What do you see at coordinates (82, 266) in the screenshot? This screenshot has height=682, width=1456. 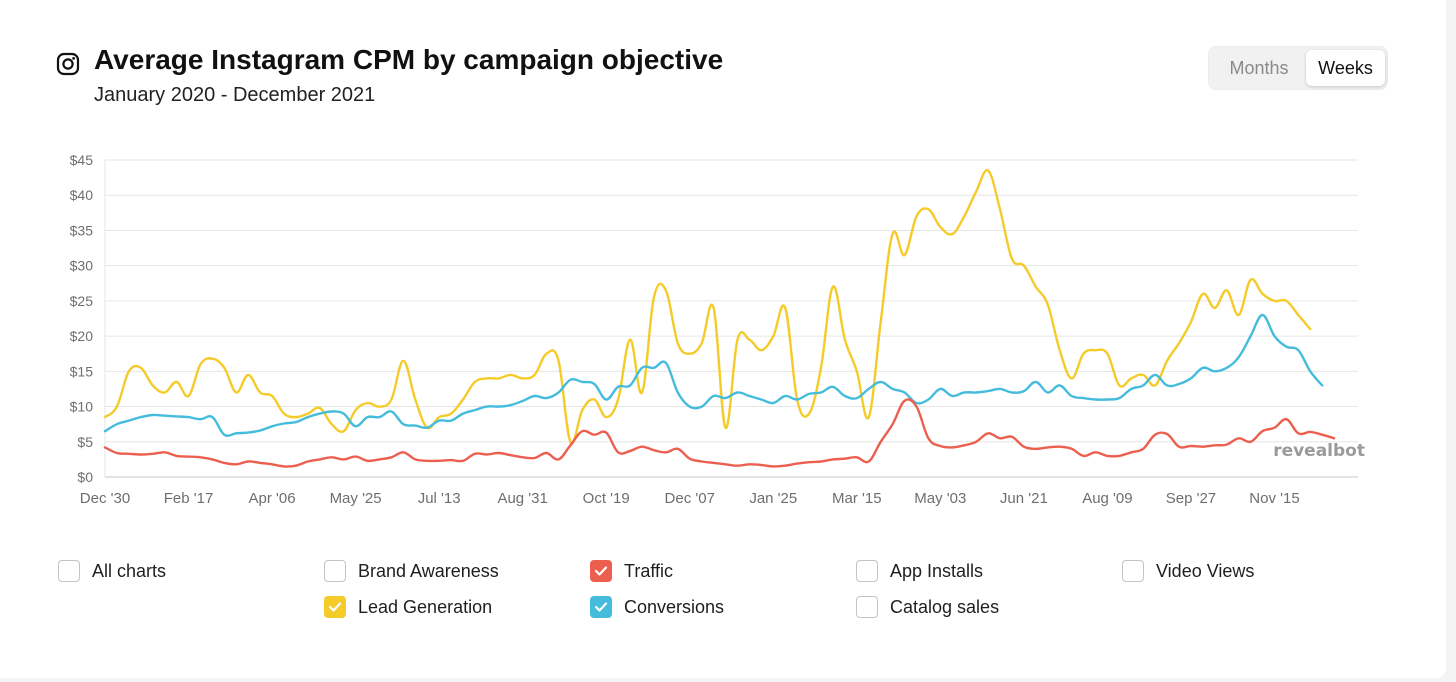 I see `y-tick-label: $30` at bounding box center [82, 266].